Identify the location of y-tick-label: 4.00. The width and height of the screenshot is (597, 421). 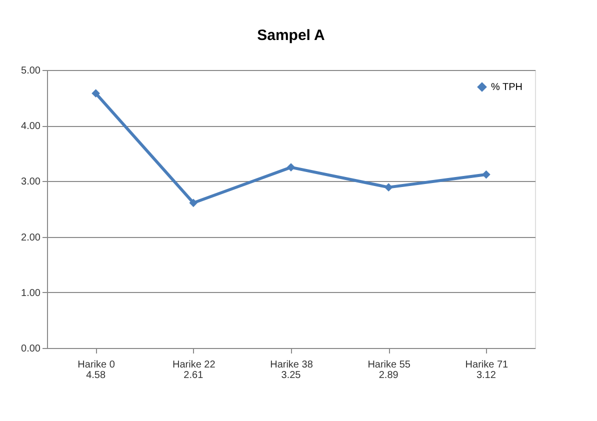
(31, 126).